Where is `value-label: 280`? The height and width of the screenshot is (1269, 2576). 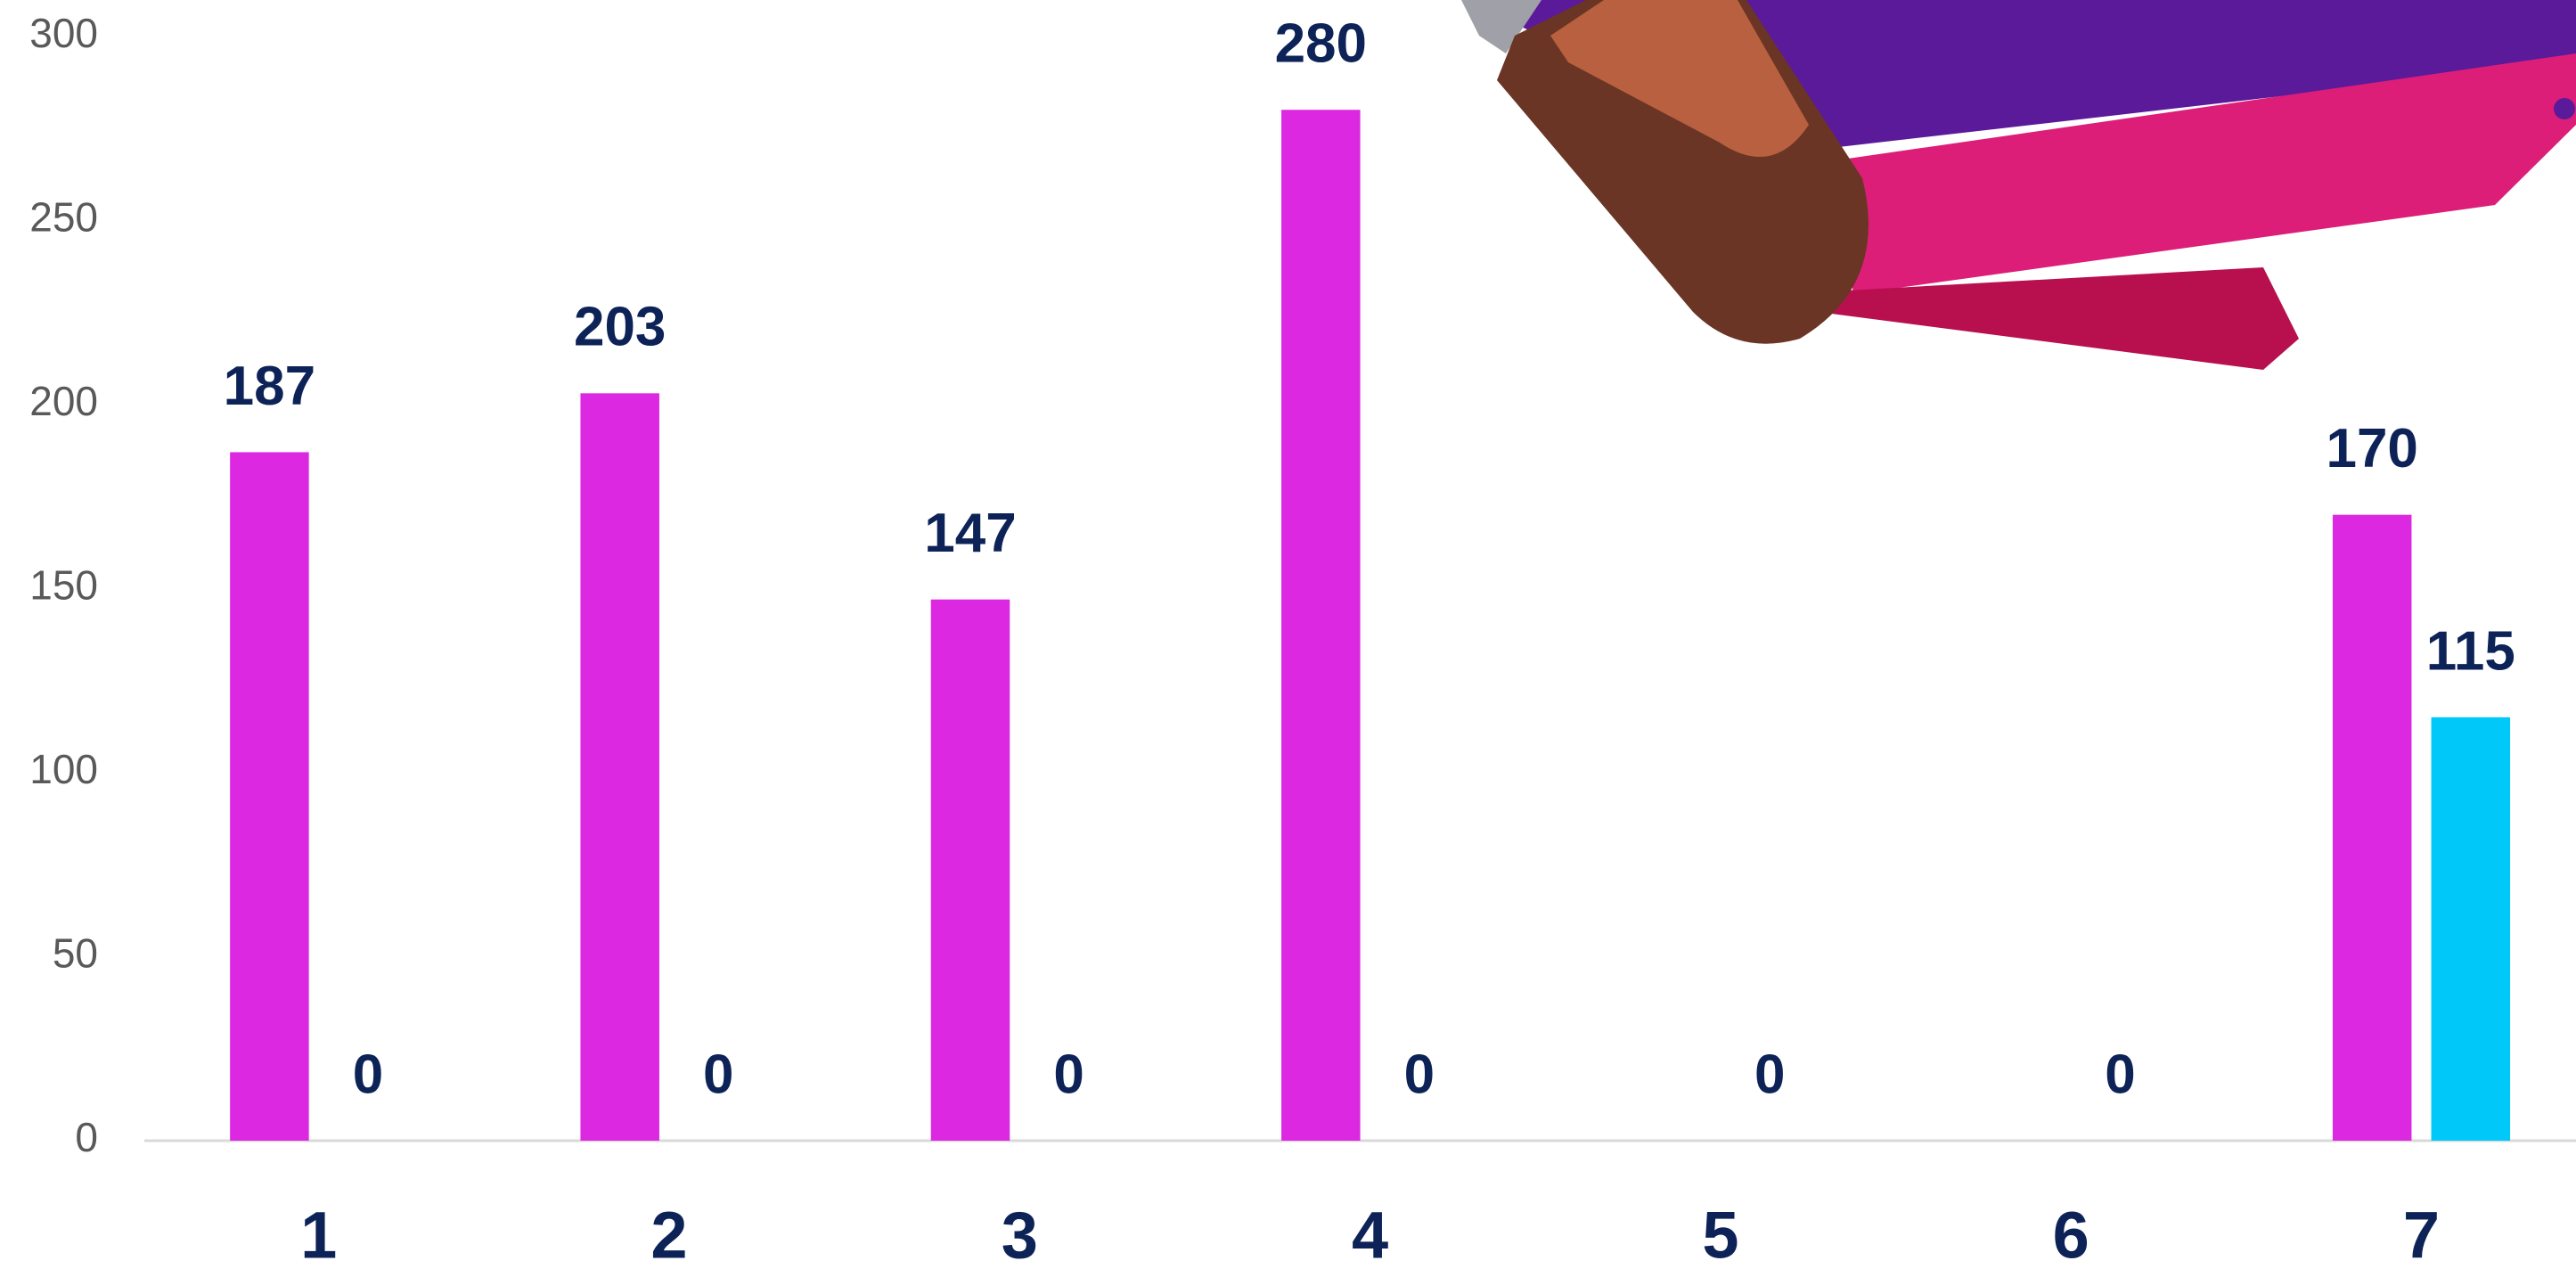
value-label: 280 is located at coordinates (1321, 44).